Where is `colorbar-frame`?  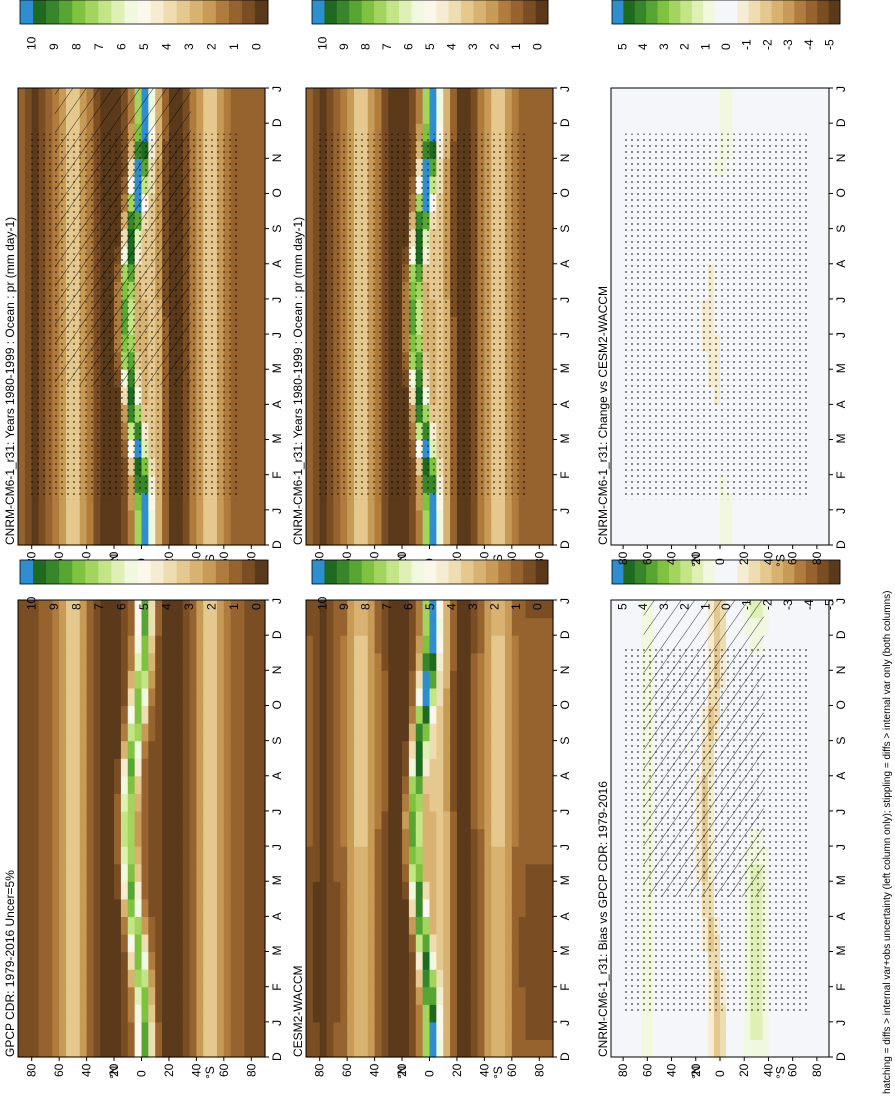 colorbar-frame is located at coordinates (144, 572).